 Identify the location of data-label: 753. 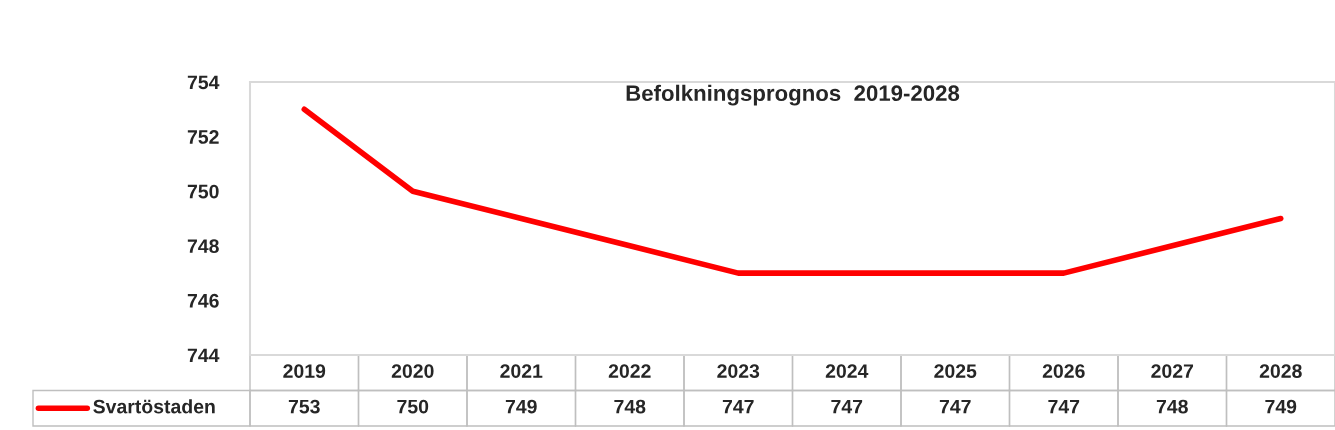
(304, 406).